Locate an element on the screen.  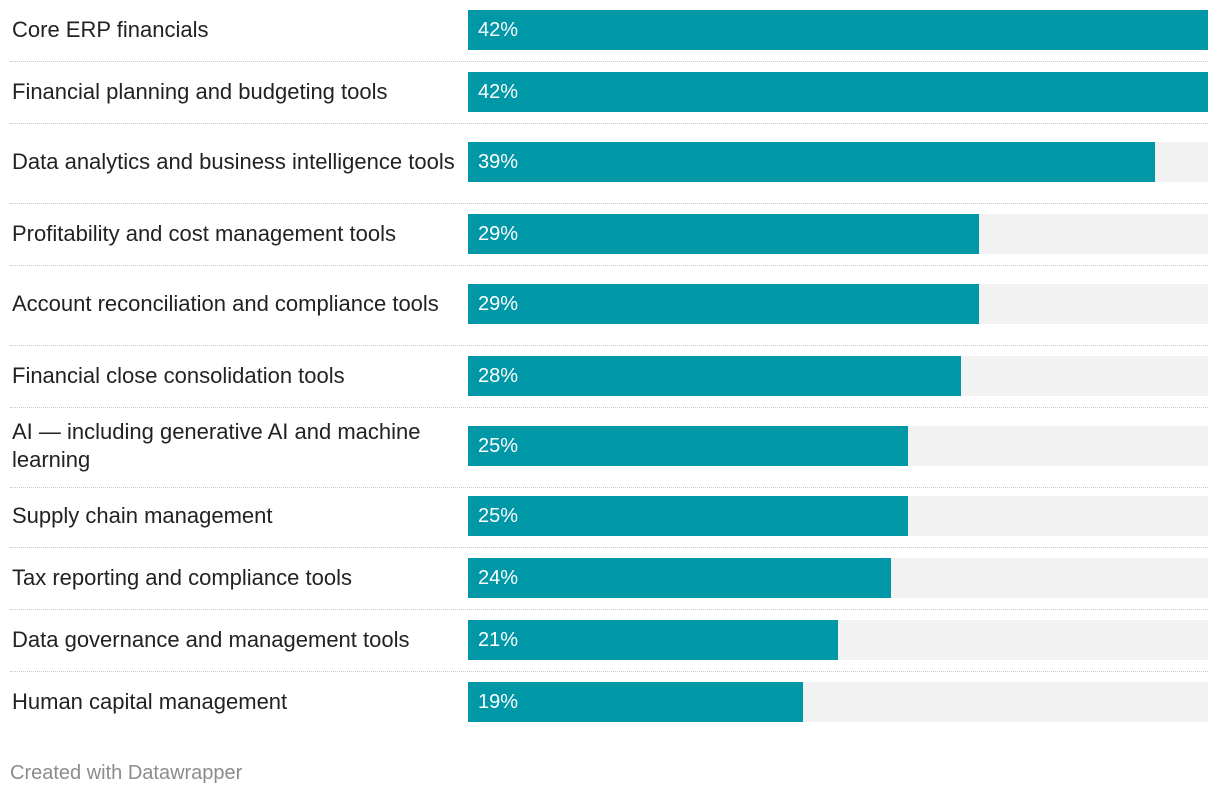
bar-value-label: 19% is located at coordinates (498, 702).